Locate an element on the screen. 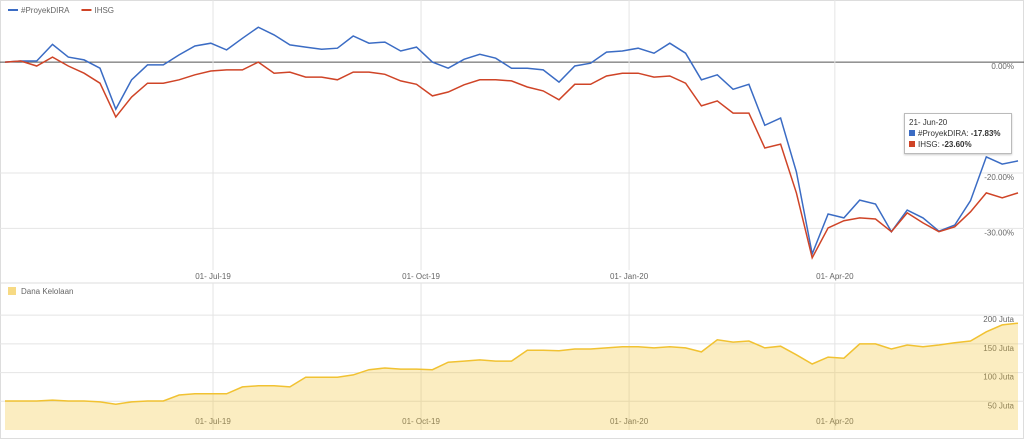 The height and width of the screenshot is (439, 1024). y-tick-label: -20.00% is located at coordinates (999, 177).